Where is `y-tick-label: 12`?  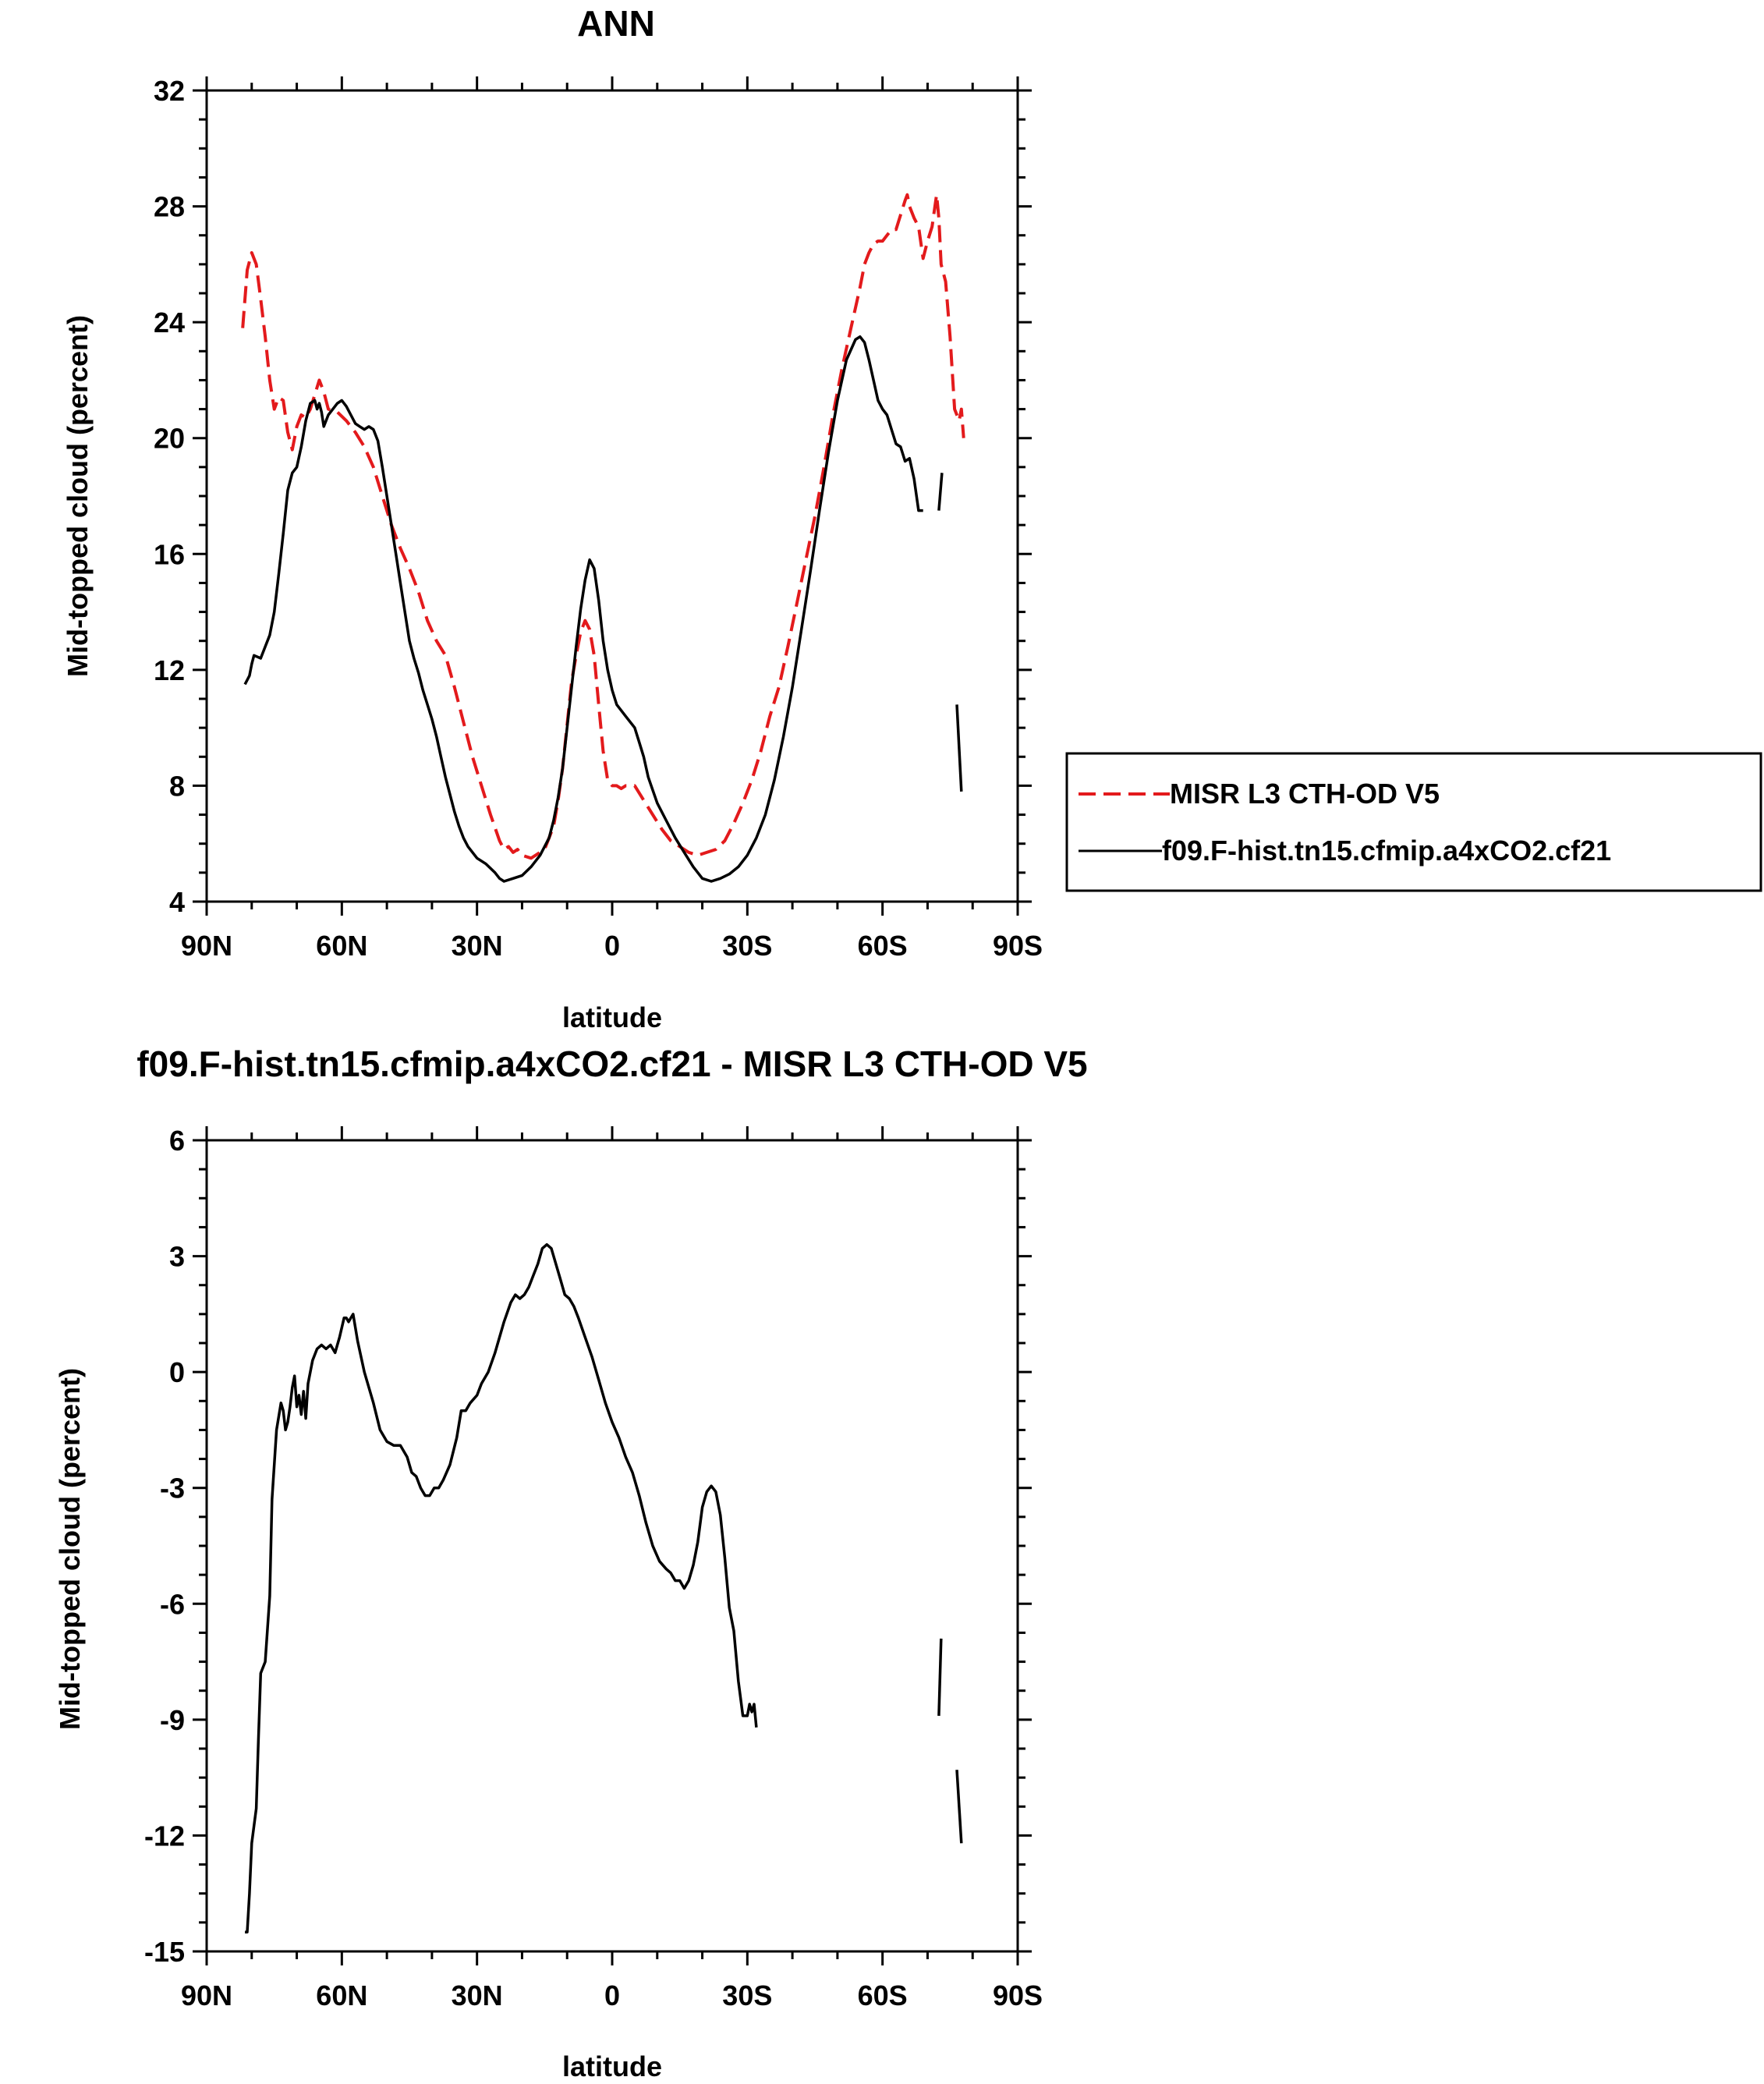 y-tick-label: 12 is located at coordinates (169, 670).